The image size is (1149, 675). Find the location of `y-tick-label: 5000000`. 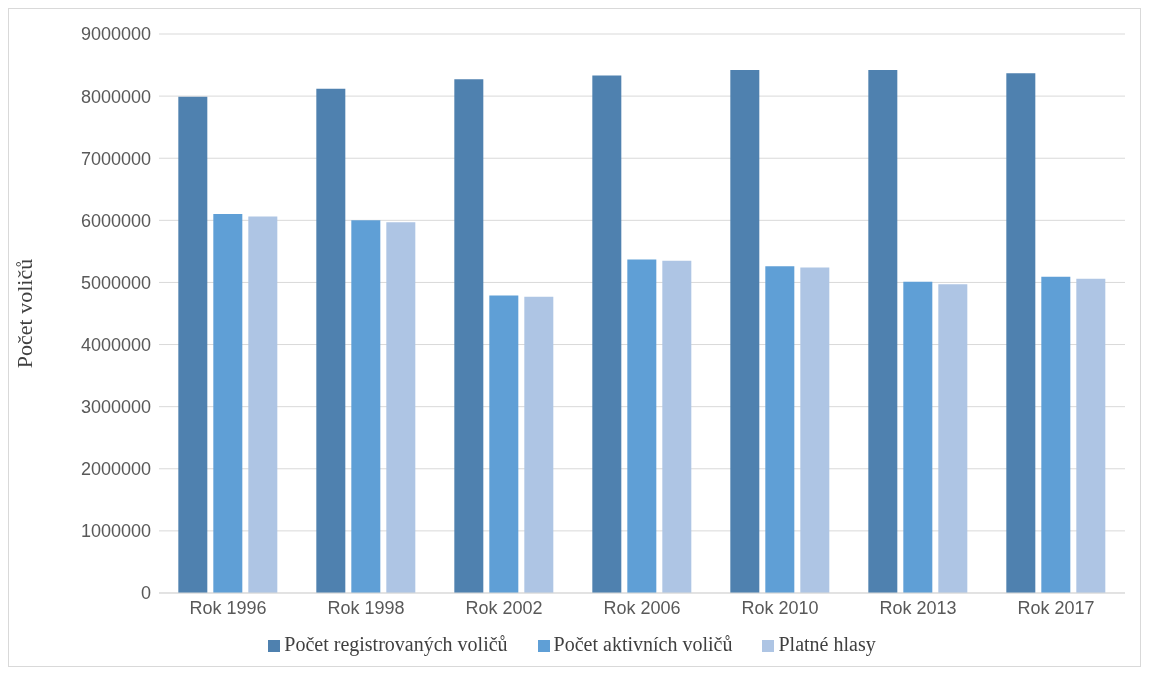

y-tick-label: 5000000 is located at coordinates (115, 282).